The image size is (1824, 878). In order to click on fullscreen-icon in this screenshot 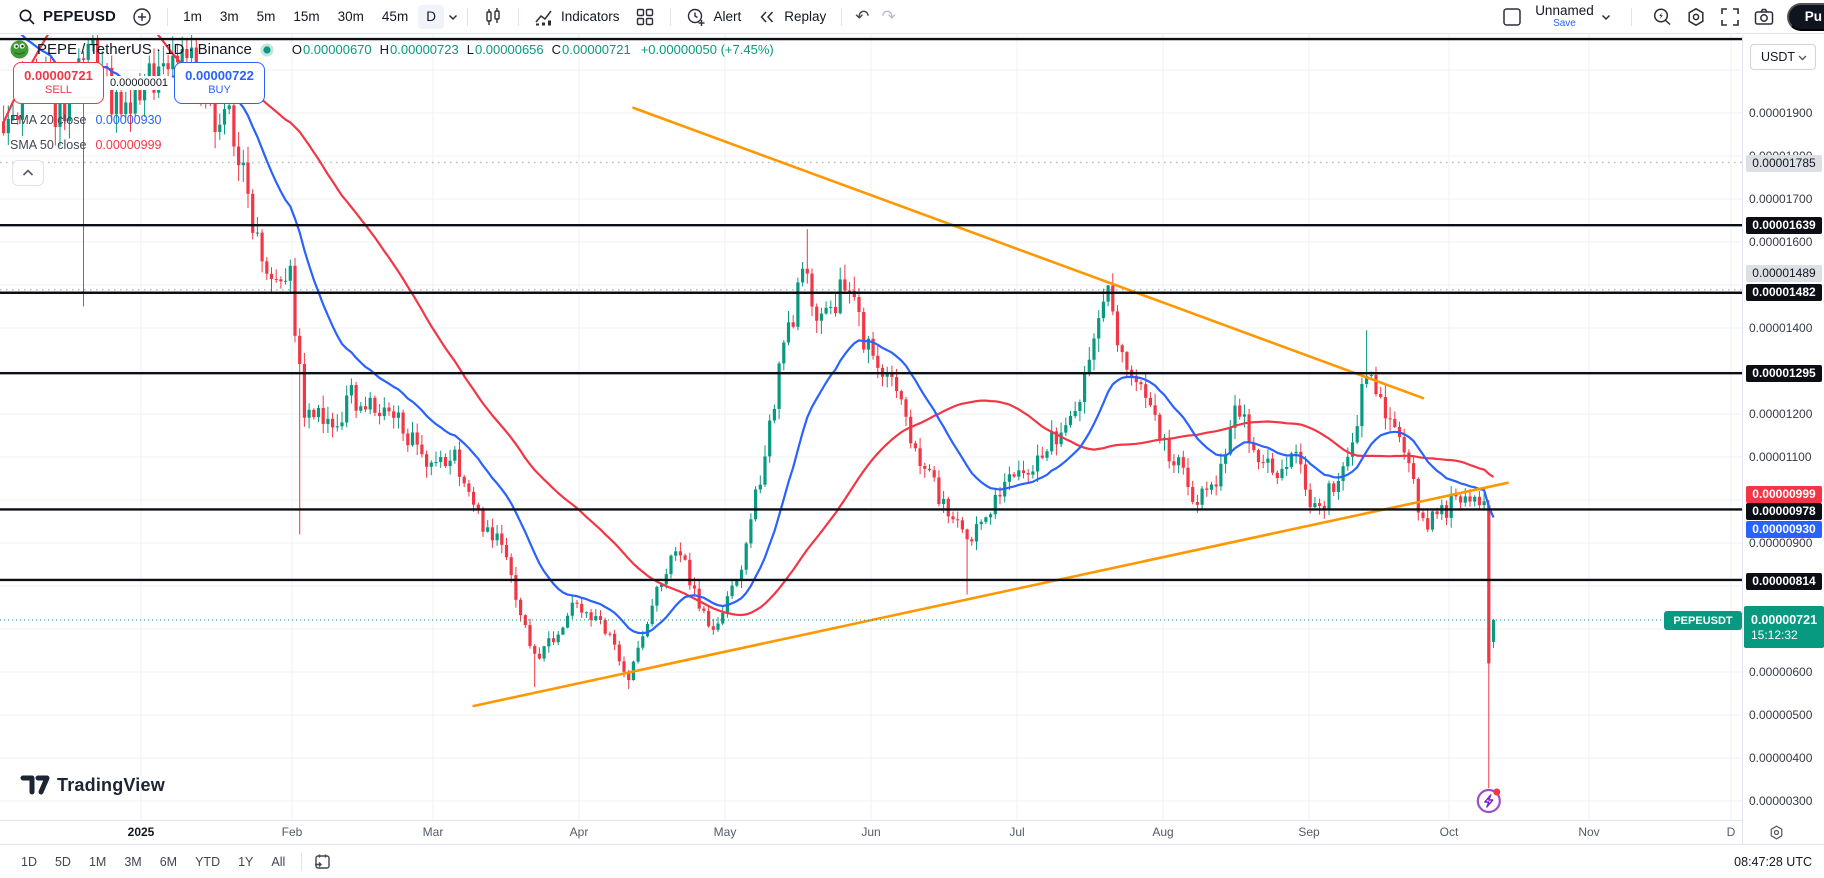, I will do `click(1730, 17)`.